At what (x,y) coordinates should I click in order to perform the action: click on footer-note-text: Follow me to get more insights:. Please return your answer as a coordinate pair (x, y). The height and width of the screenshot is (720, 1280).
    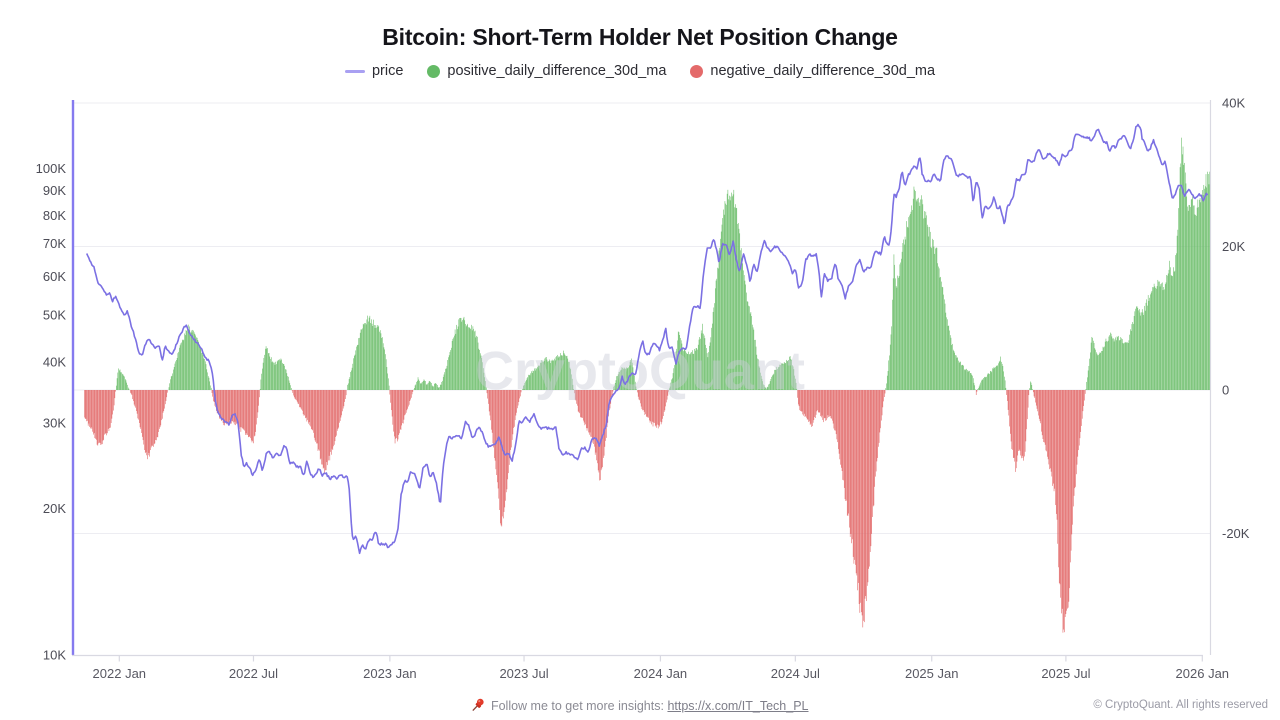
    Looking at the image, I should click on (577, 706).